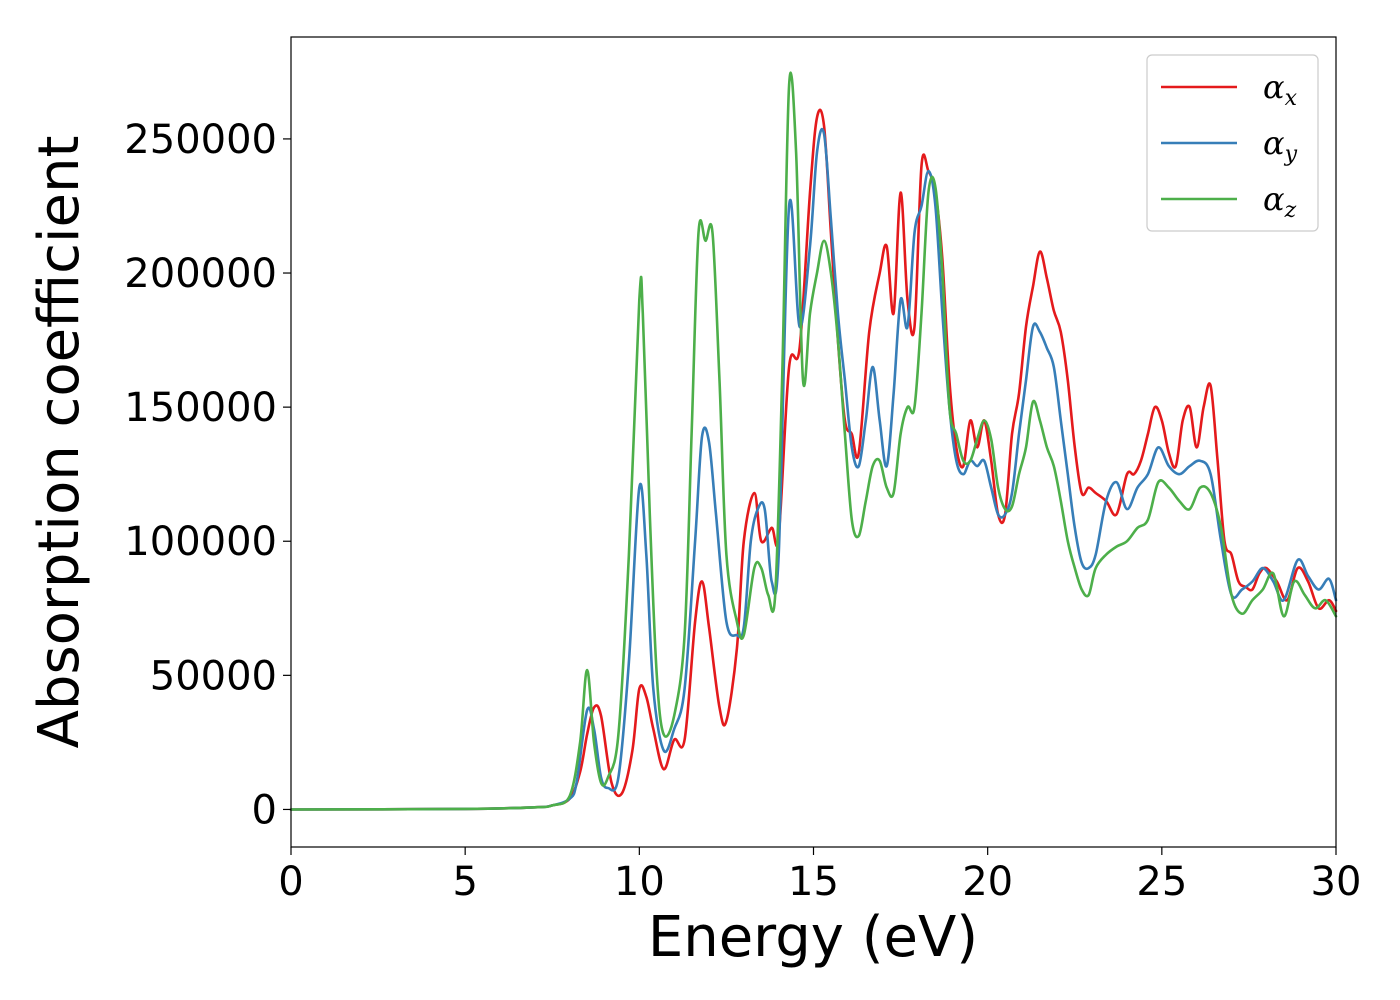 The height and width of the screenshot is (1000, 1400). What do you see at coordinates (464, 882) in the screenshot?
I see `x-tick-label: 5` at bounding box center [464, 882].